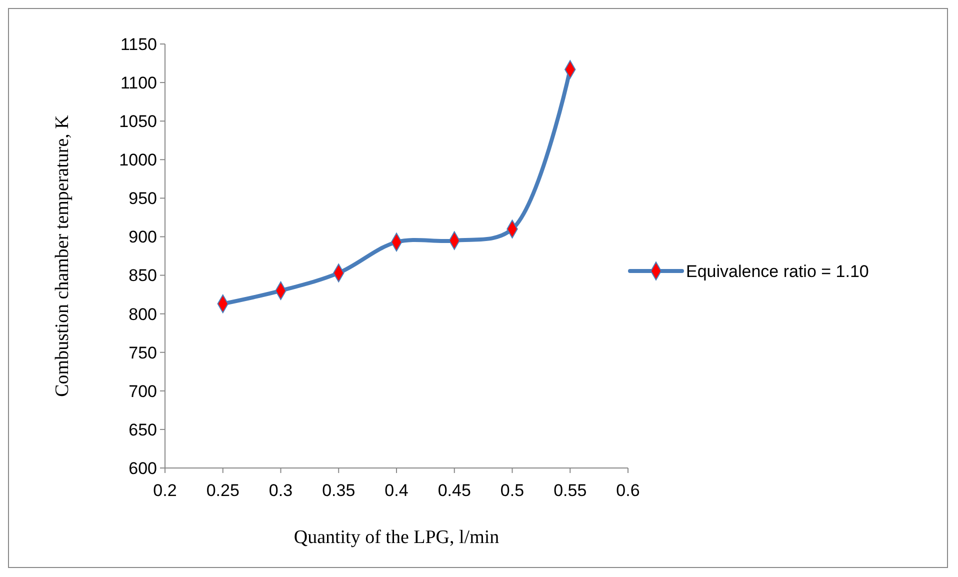  I want to click on x-tick-label: 0.35, so click(339, 490).